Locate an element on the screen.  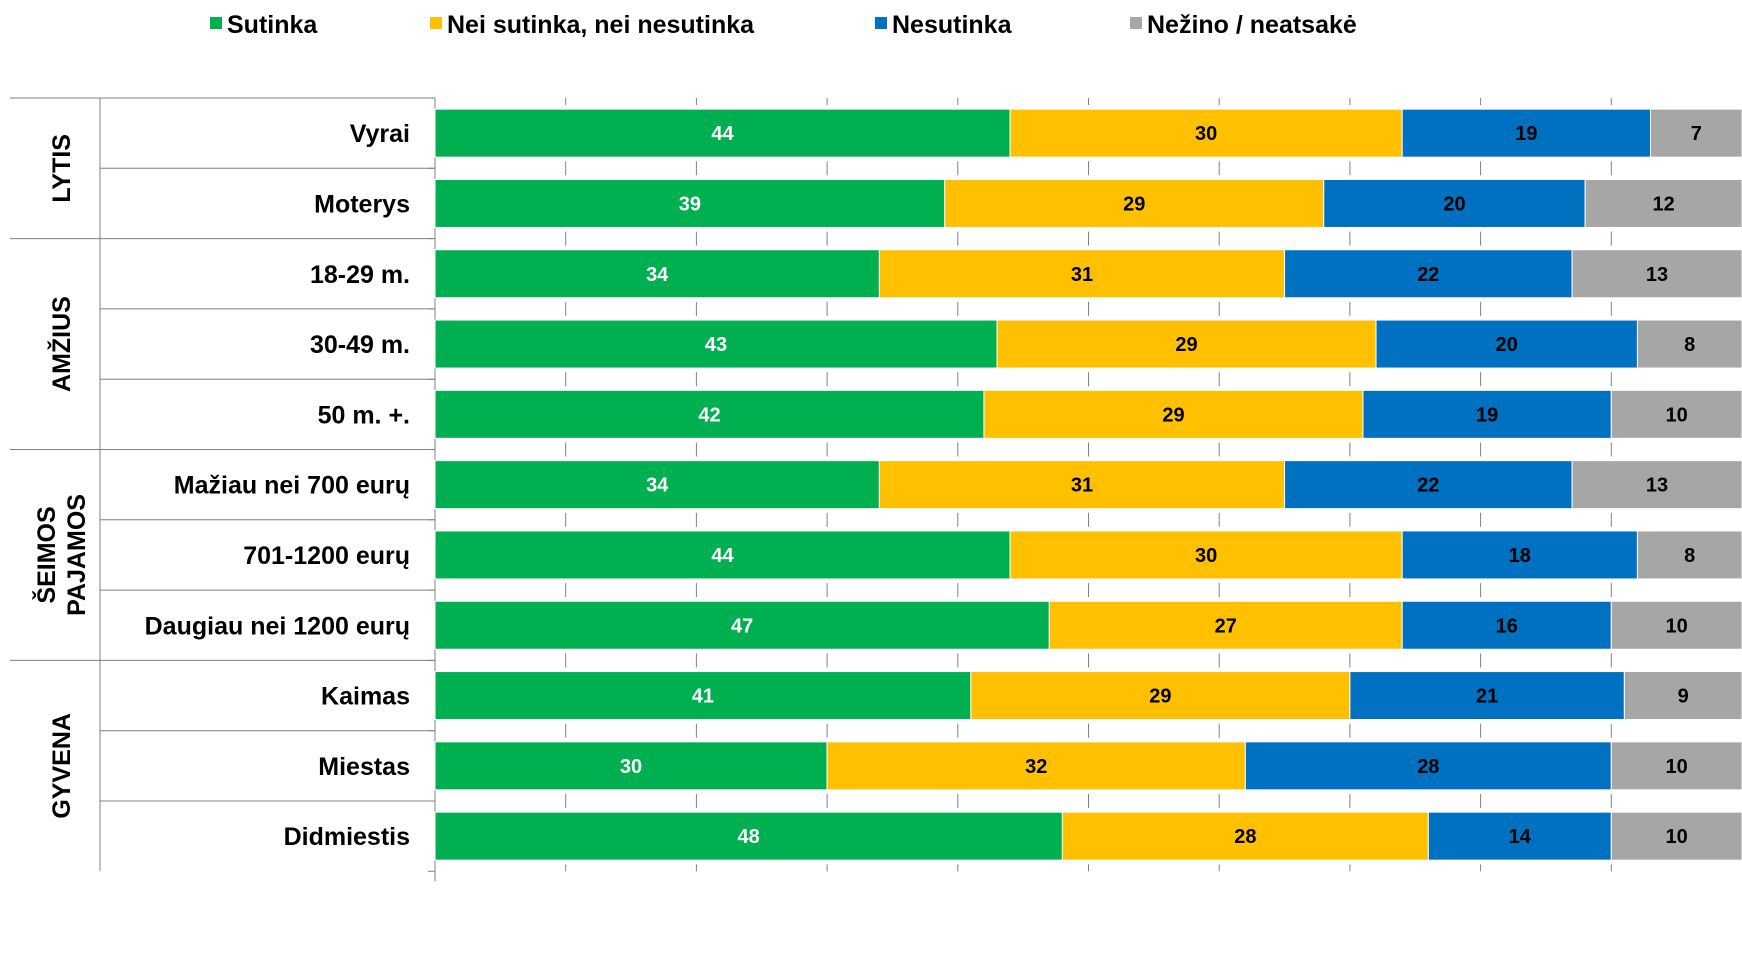
group-label: GYVENA is located at coordinates (62, 766).